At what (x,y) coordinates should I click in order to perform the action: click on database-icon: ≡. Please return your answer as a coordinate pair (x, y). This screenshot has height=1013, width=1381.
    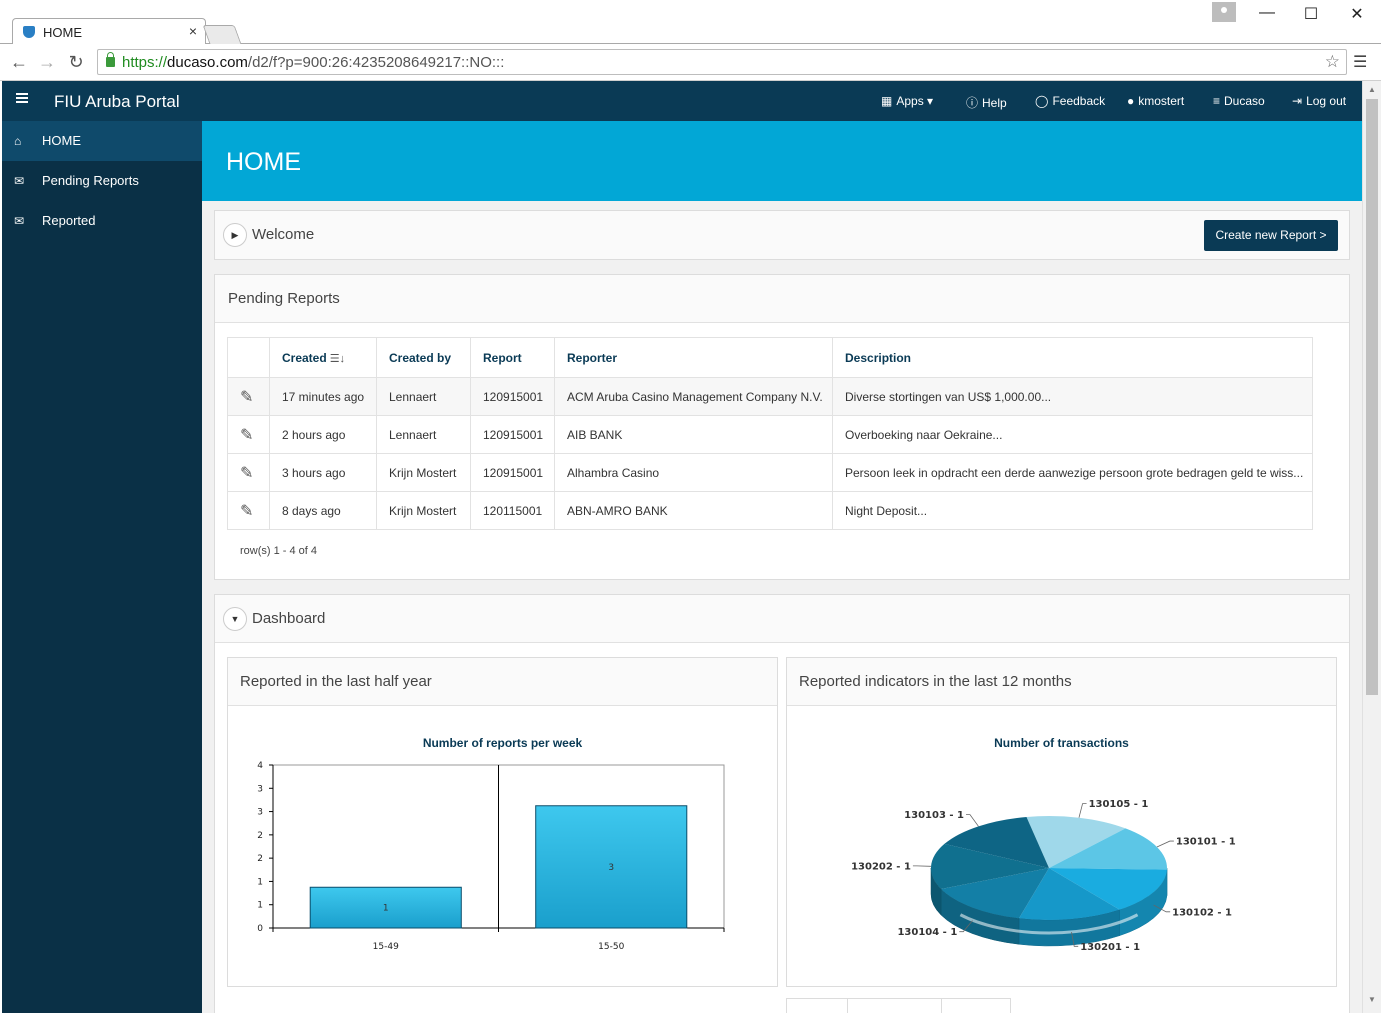
    Looking at the image, I should click on (1217, 101).